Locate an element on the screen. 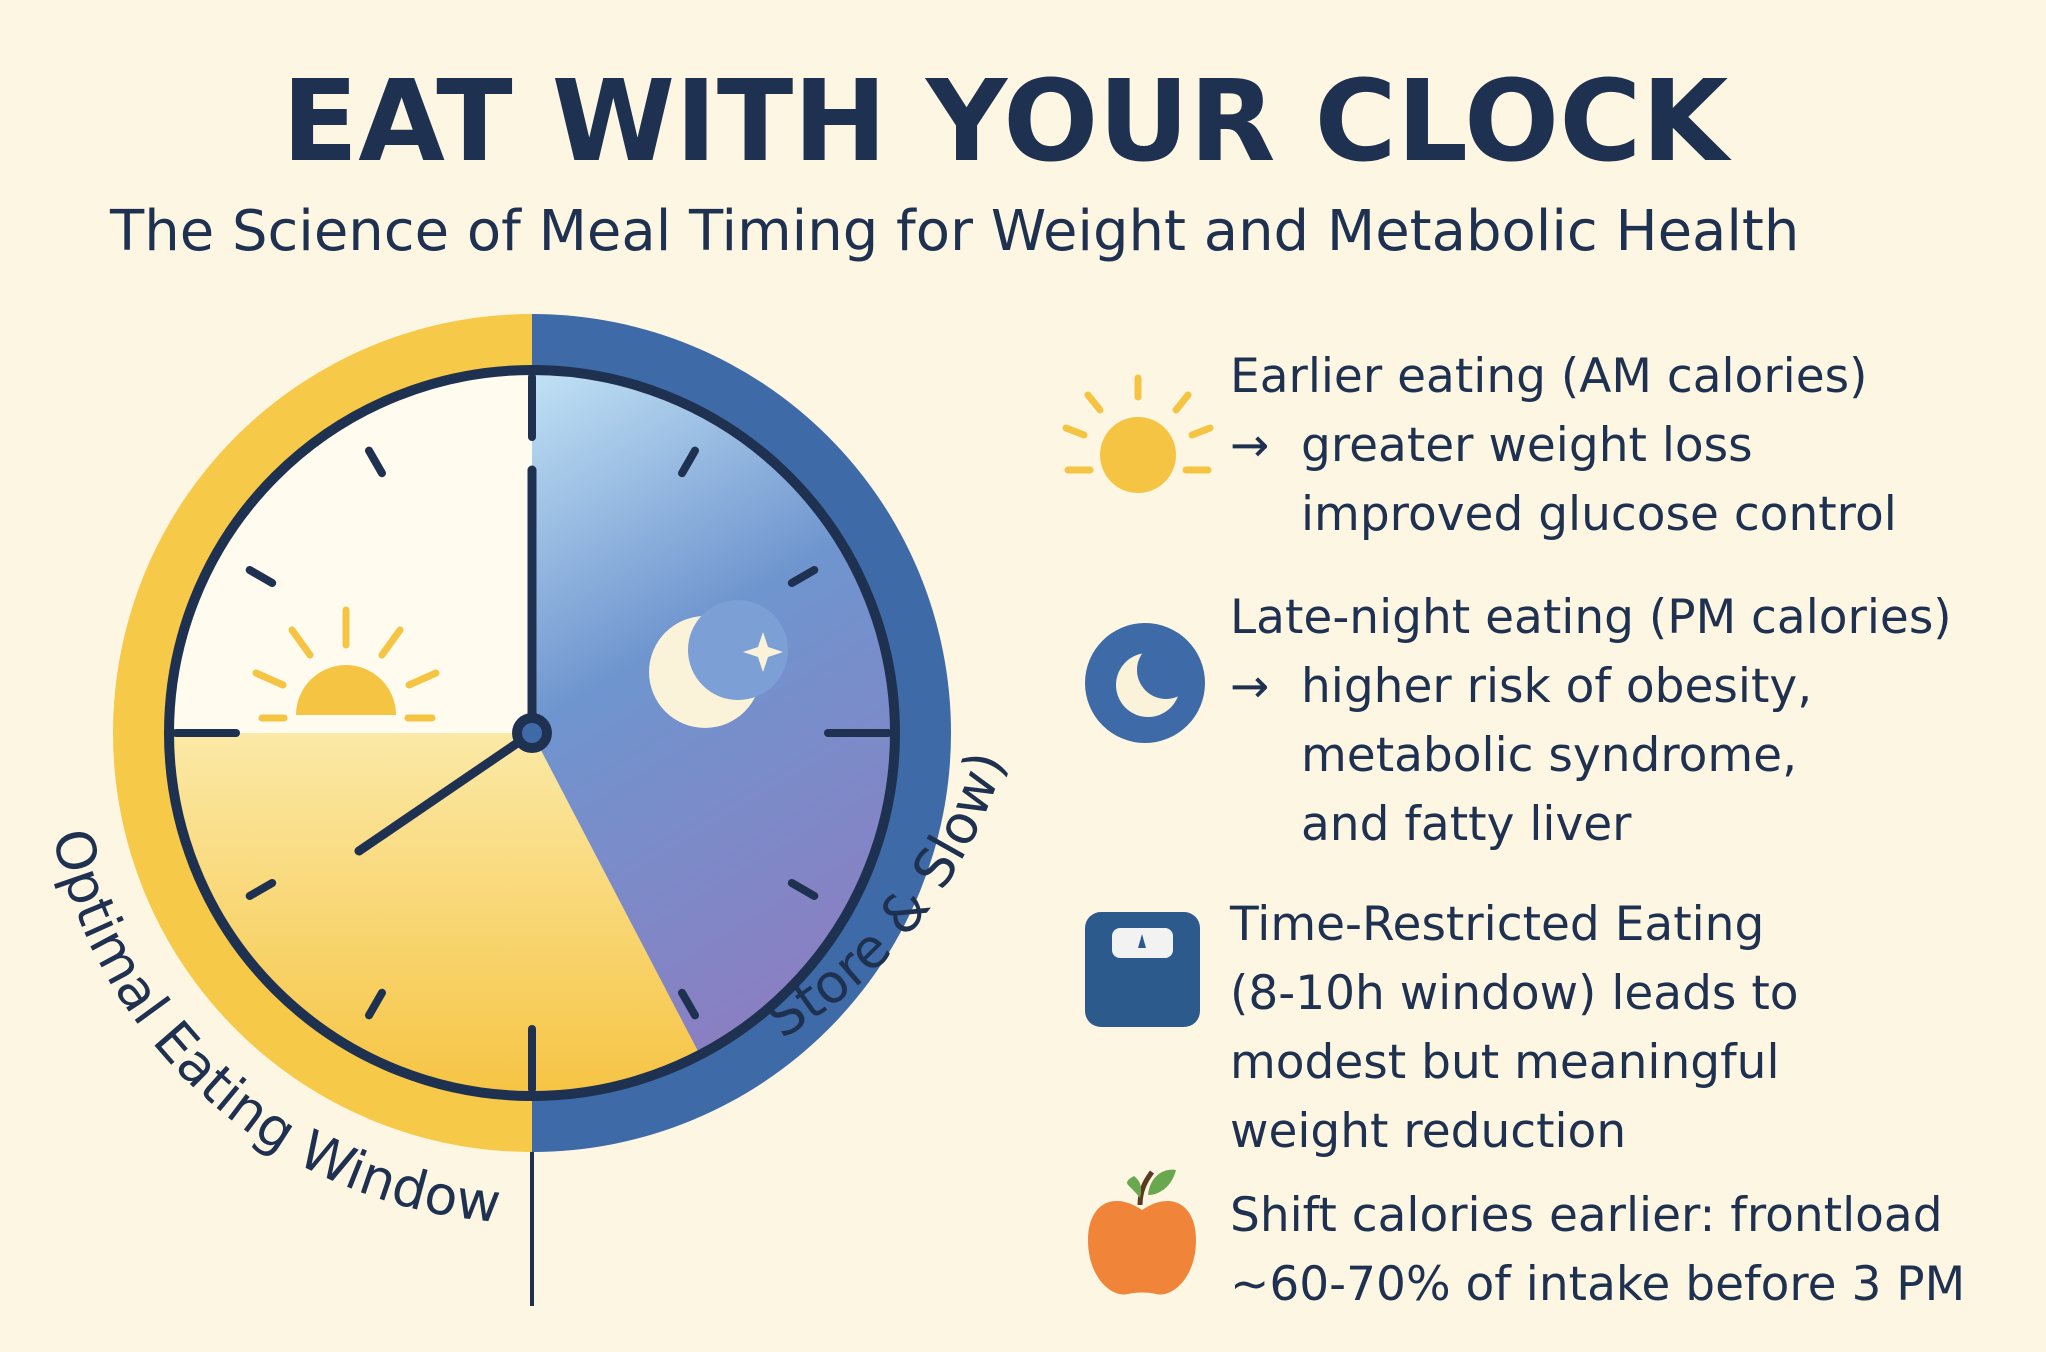 The image size is (2046, 1352). eating-window is located at coordinates (434, 914).